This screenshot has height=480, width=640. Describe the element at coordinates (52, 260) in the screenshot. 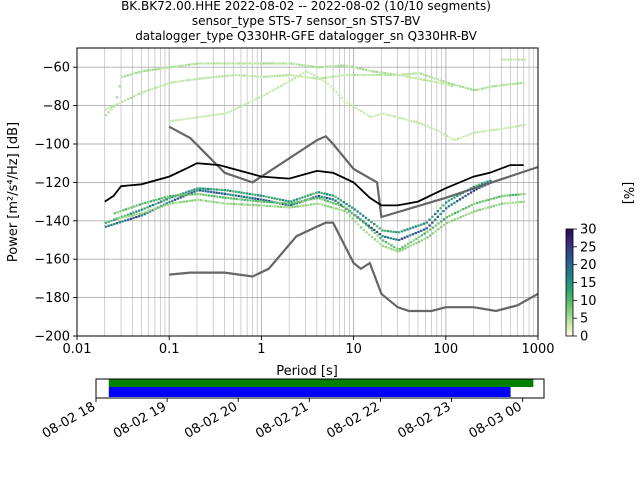

I see `y-tick-label: −160` at that location.